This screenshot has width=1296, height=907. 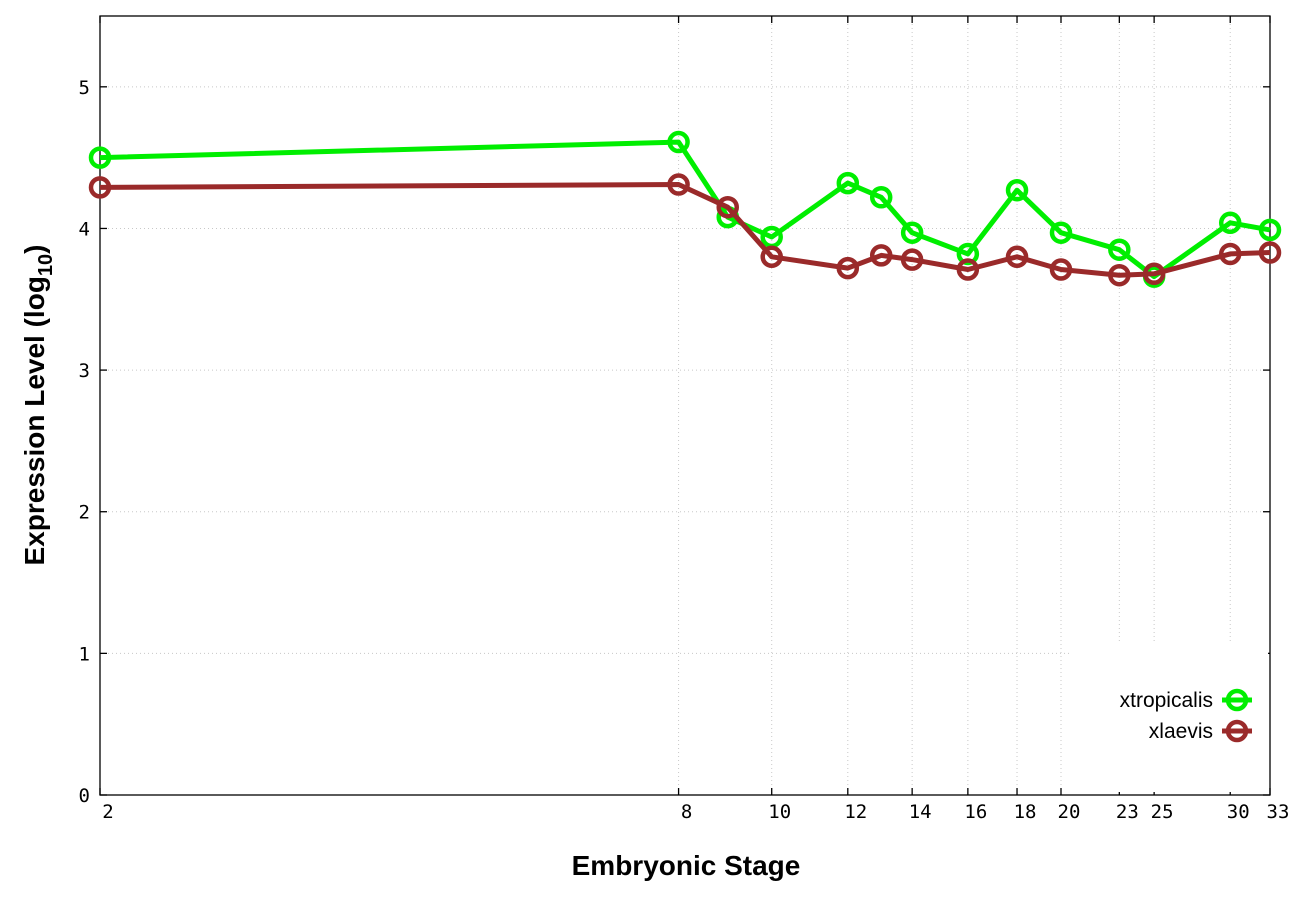 I want to click on x-tick-label: 8, so click(x=686, y=812).